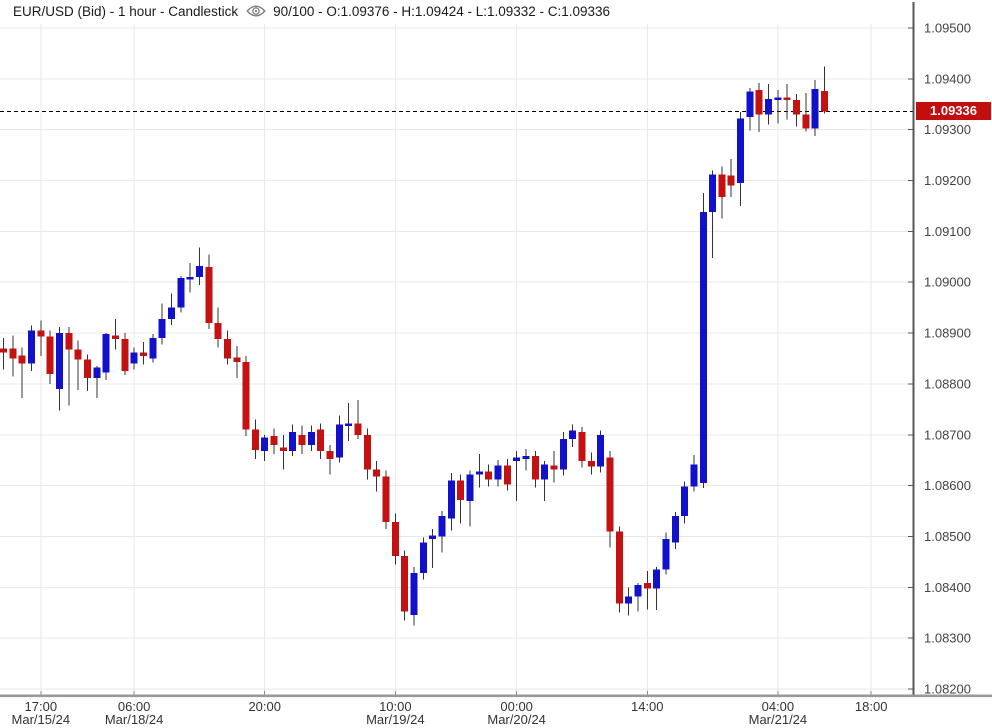  Describe the element at coordinates (647, 706) in the screenshot. I see `x-axis-time-label: 14:00` at that location.